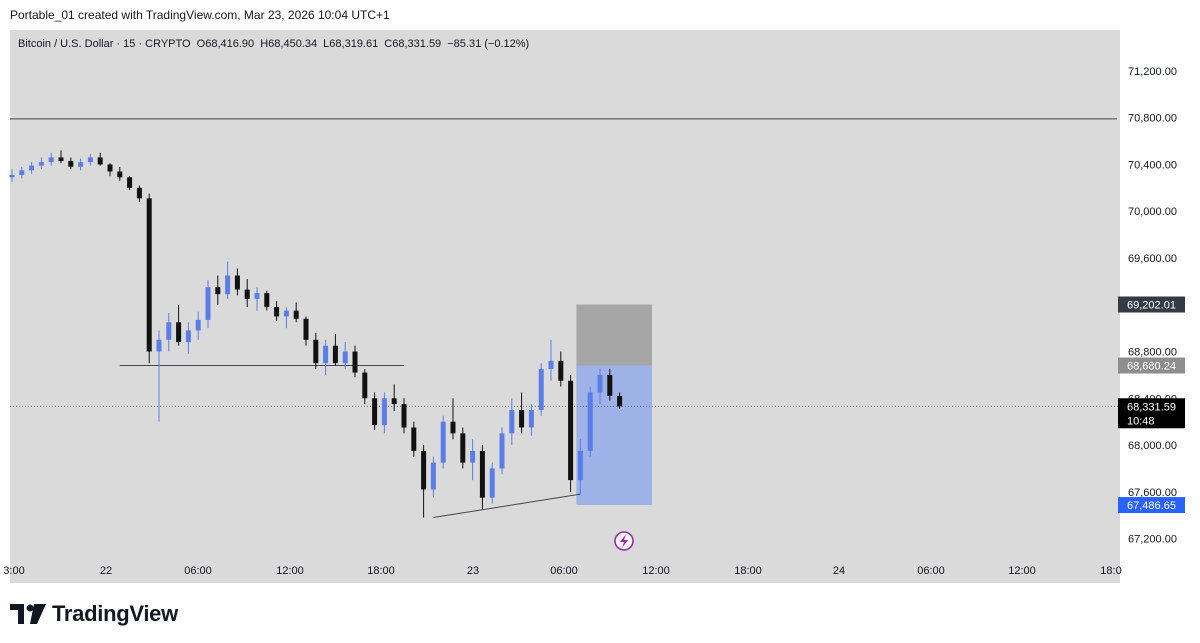 The image size is (1200, 643). What do you see at coordinates (1151, 407) in the screenshot?
I see `price-label-value: 68,331.59` at bounding box center [1151, 407].